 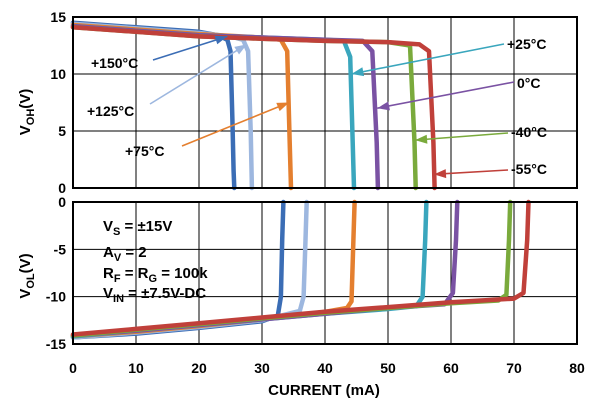 I want to click on x-tick-label: 60, so click(x=451, y=368).